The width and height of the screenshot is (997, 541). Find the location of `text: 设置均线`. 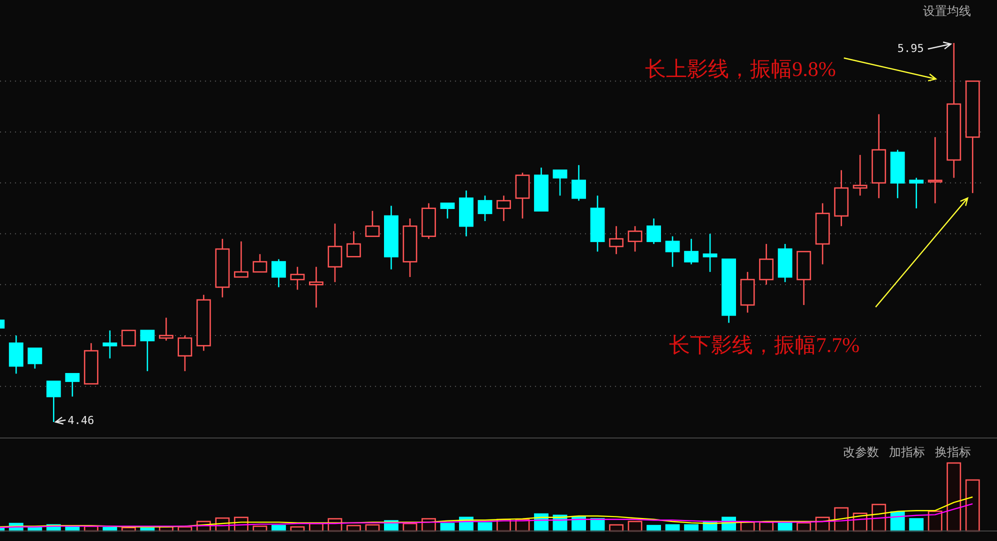

text: 设置均线 is located at coordinates (947, 11).